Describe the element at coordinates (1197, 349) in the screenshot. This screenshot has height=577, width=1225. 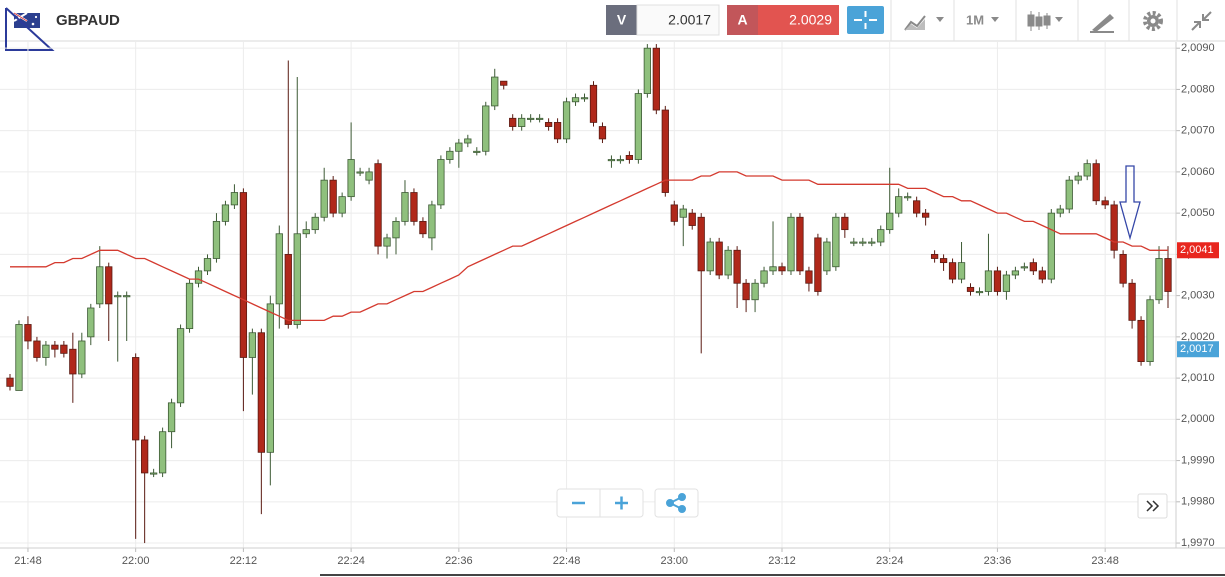
I see `price-marker-label: 2,0017` at that location.